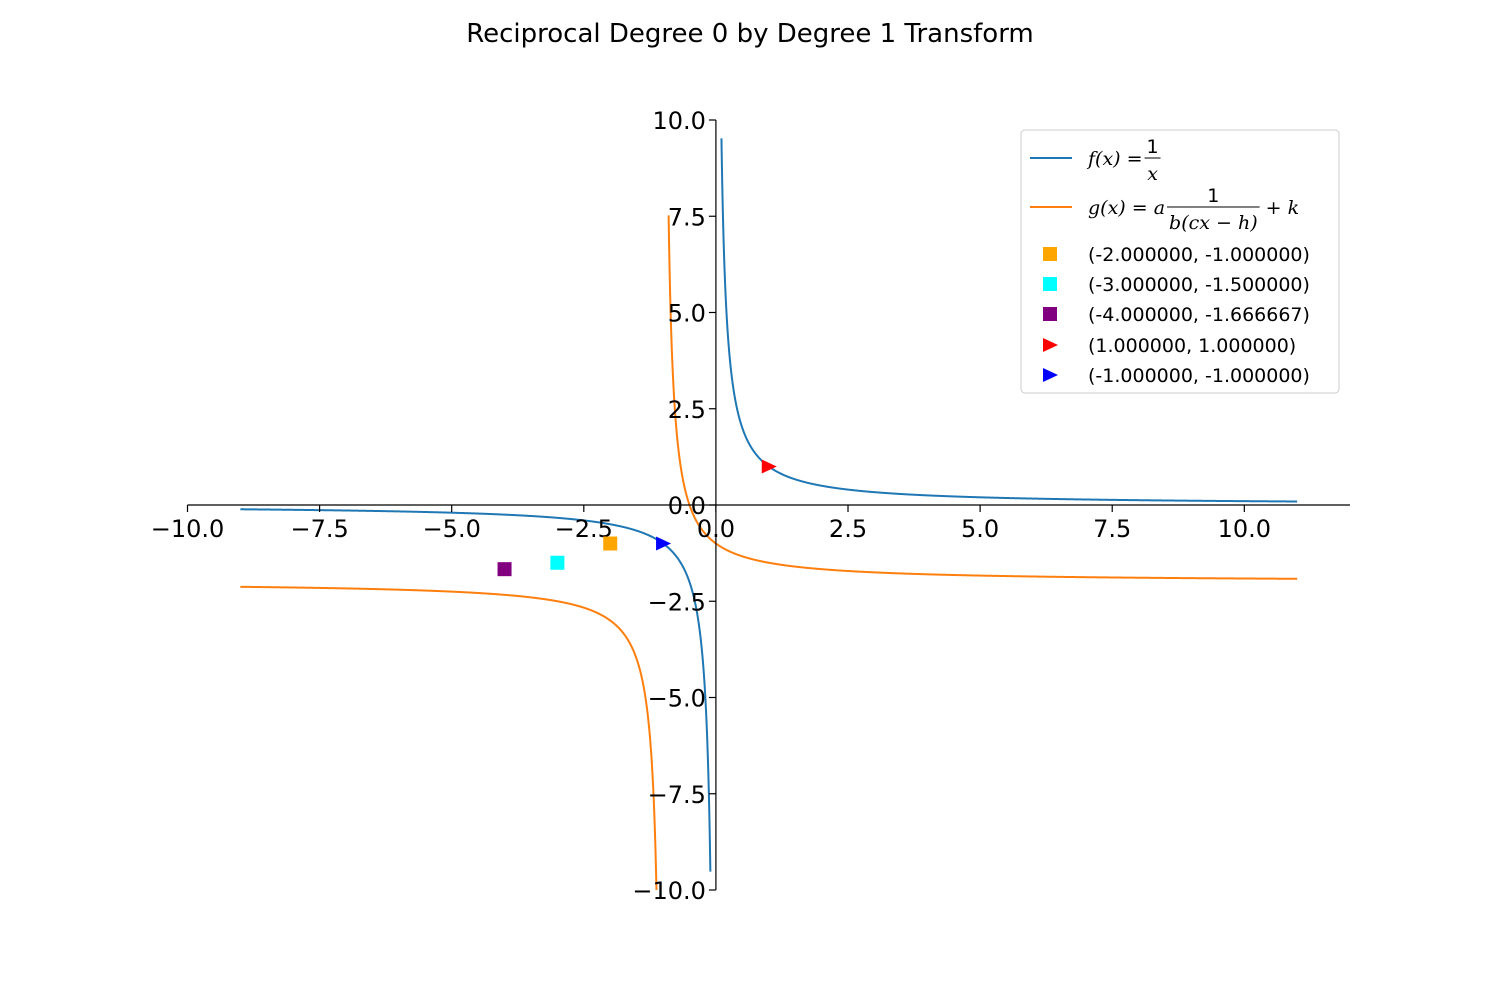 Image resolution: width=1500 pixels, height=1000 pixels. Describe the element at coordinates (1282, 208) in the screenshot. I see `legend-formula-2-rhs: + k` at that location.